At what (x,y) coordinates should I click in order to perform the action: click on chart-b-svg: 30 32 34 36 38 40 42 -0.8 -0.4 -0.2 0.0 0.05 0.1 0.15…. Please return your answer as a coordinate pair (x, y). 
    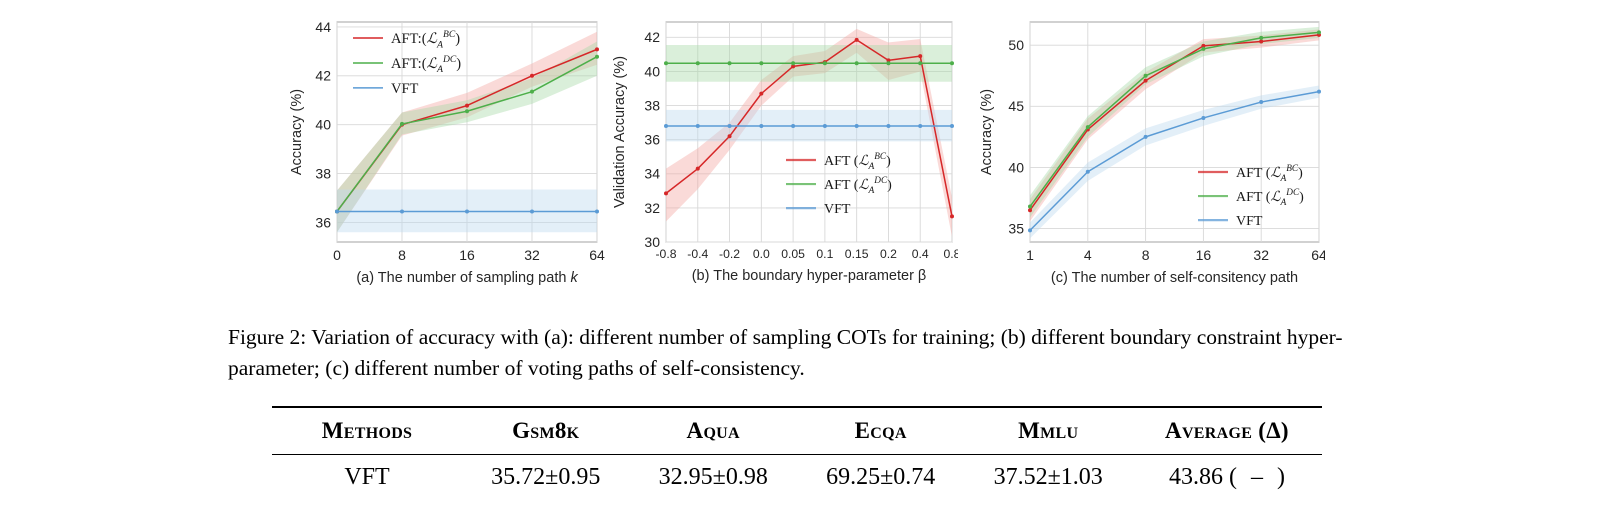
    Looking at the image, I should click on (785, 152).